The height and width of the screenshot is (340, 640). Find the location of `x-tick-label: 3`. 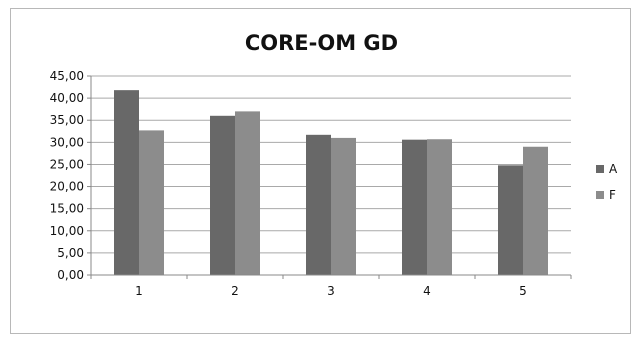

x-tick-label: 3 is located at coordinates (331, 291).